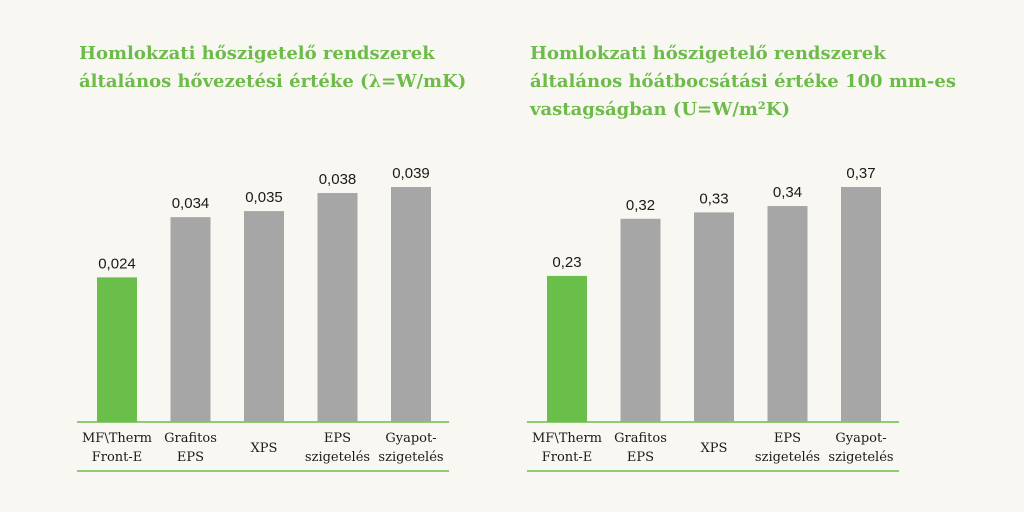  Describe the element at coordinates (411, 173) in the screenshot. I see `bar-value-label: 0,039` at that location.